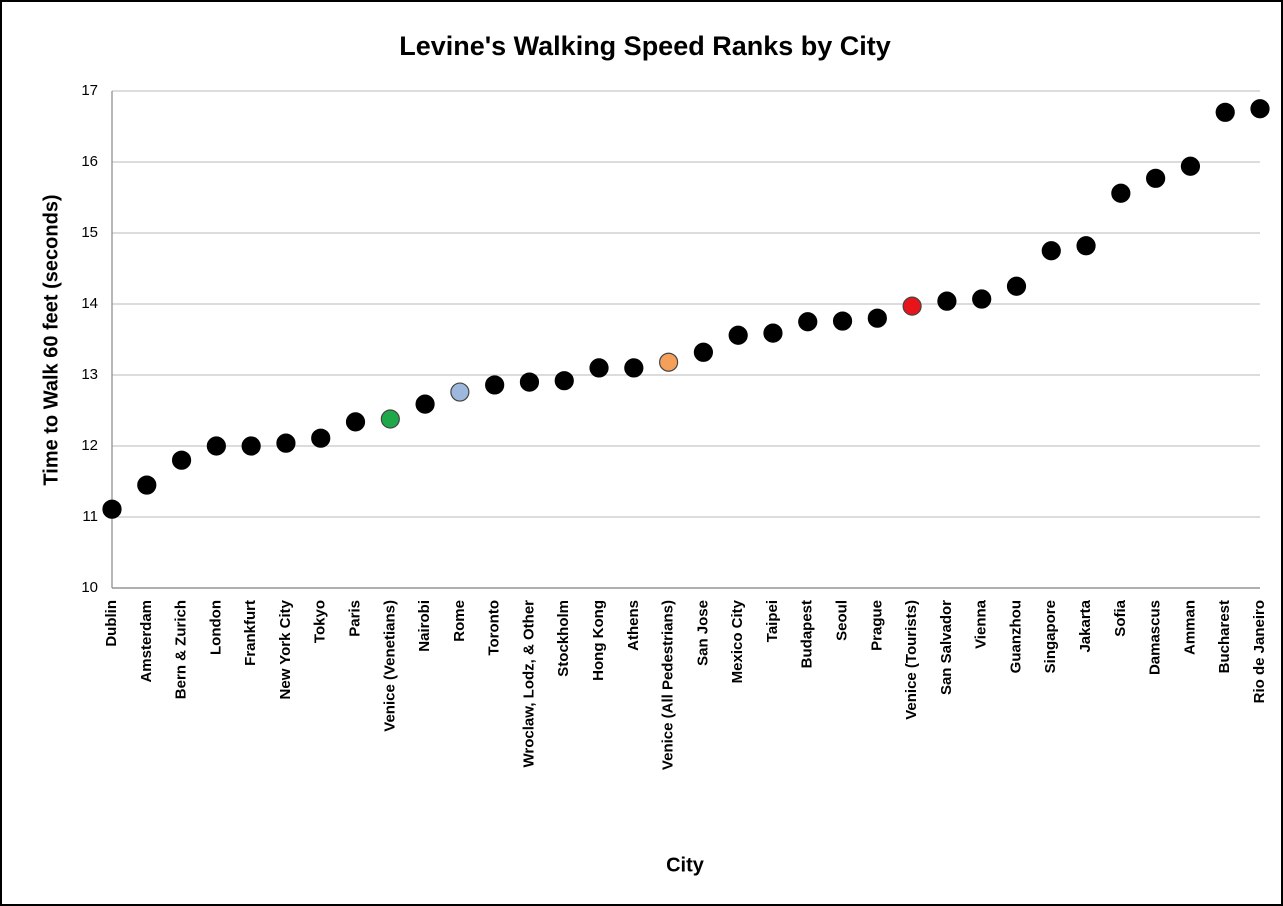 The height and width of the screenshot is (906, 1283). I want to click on x-tick-label: Vienna, so click(981, 624).